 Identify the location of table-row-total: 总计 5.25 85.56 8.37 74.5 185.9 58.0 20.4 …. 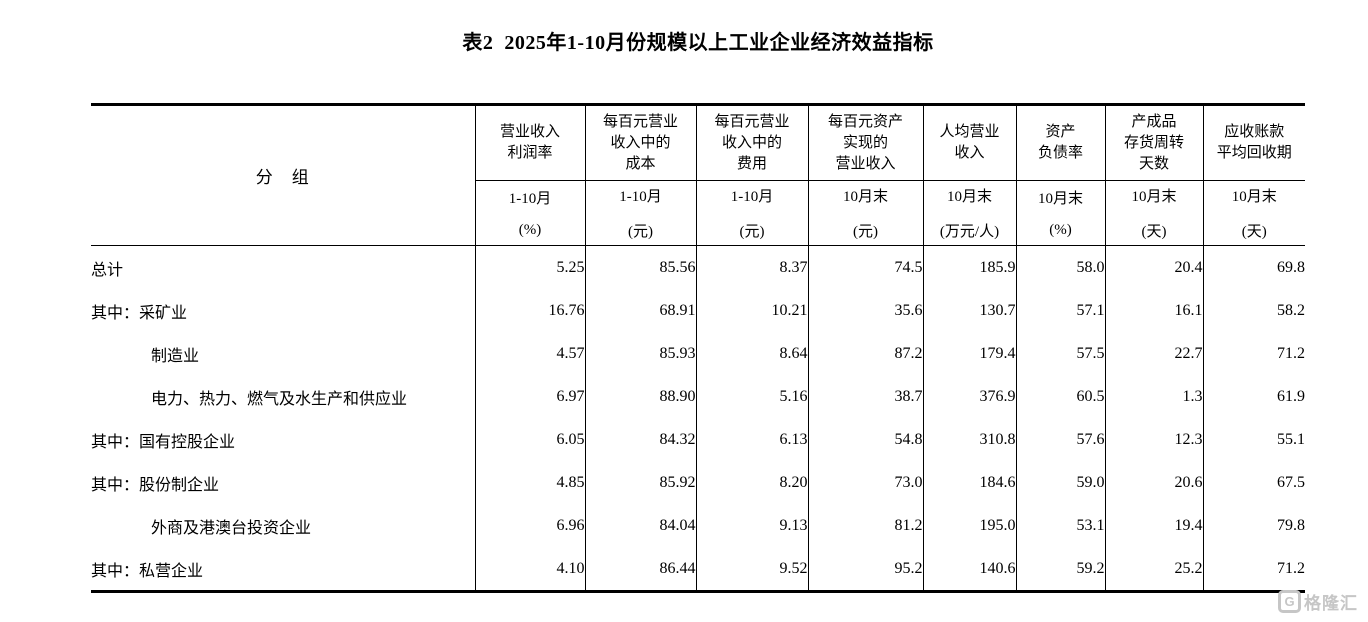
(698, 267).